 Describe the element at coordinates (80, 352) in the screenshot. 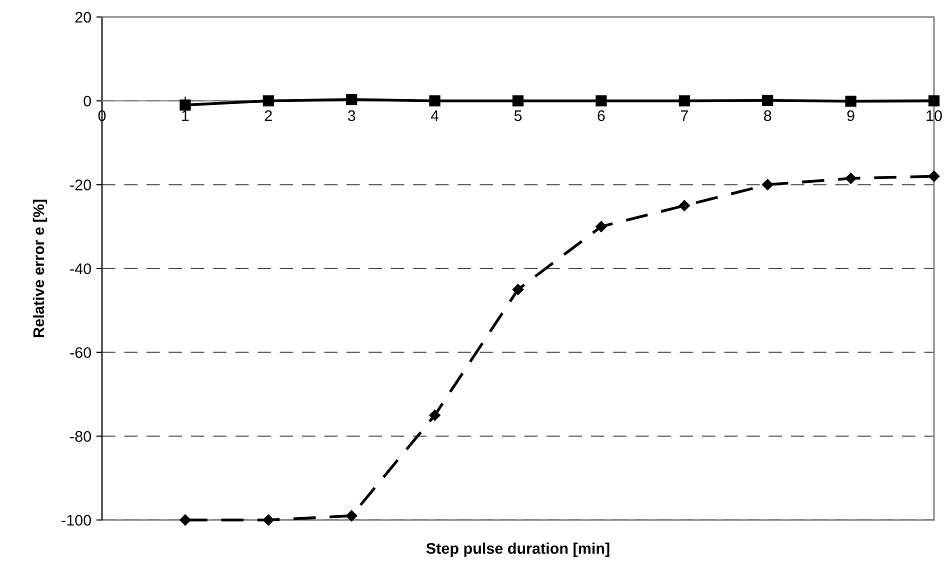

I see `y-tick-label: -60` at that location.